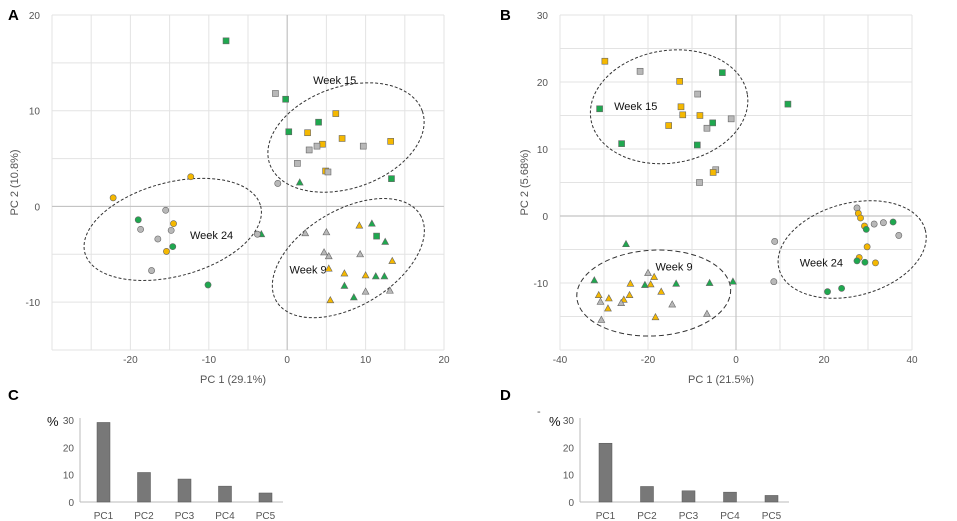 This screenshot has height=521, width=957. What do you see at coordinates (266, 516) in the screenshot?
I see `category-label: PC5` at bounding box center [266, 516].